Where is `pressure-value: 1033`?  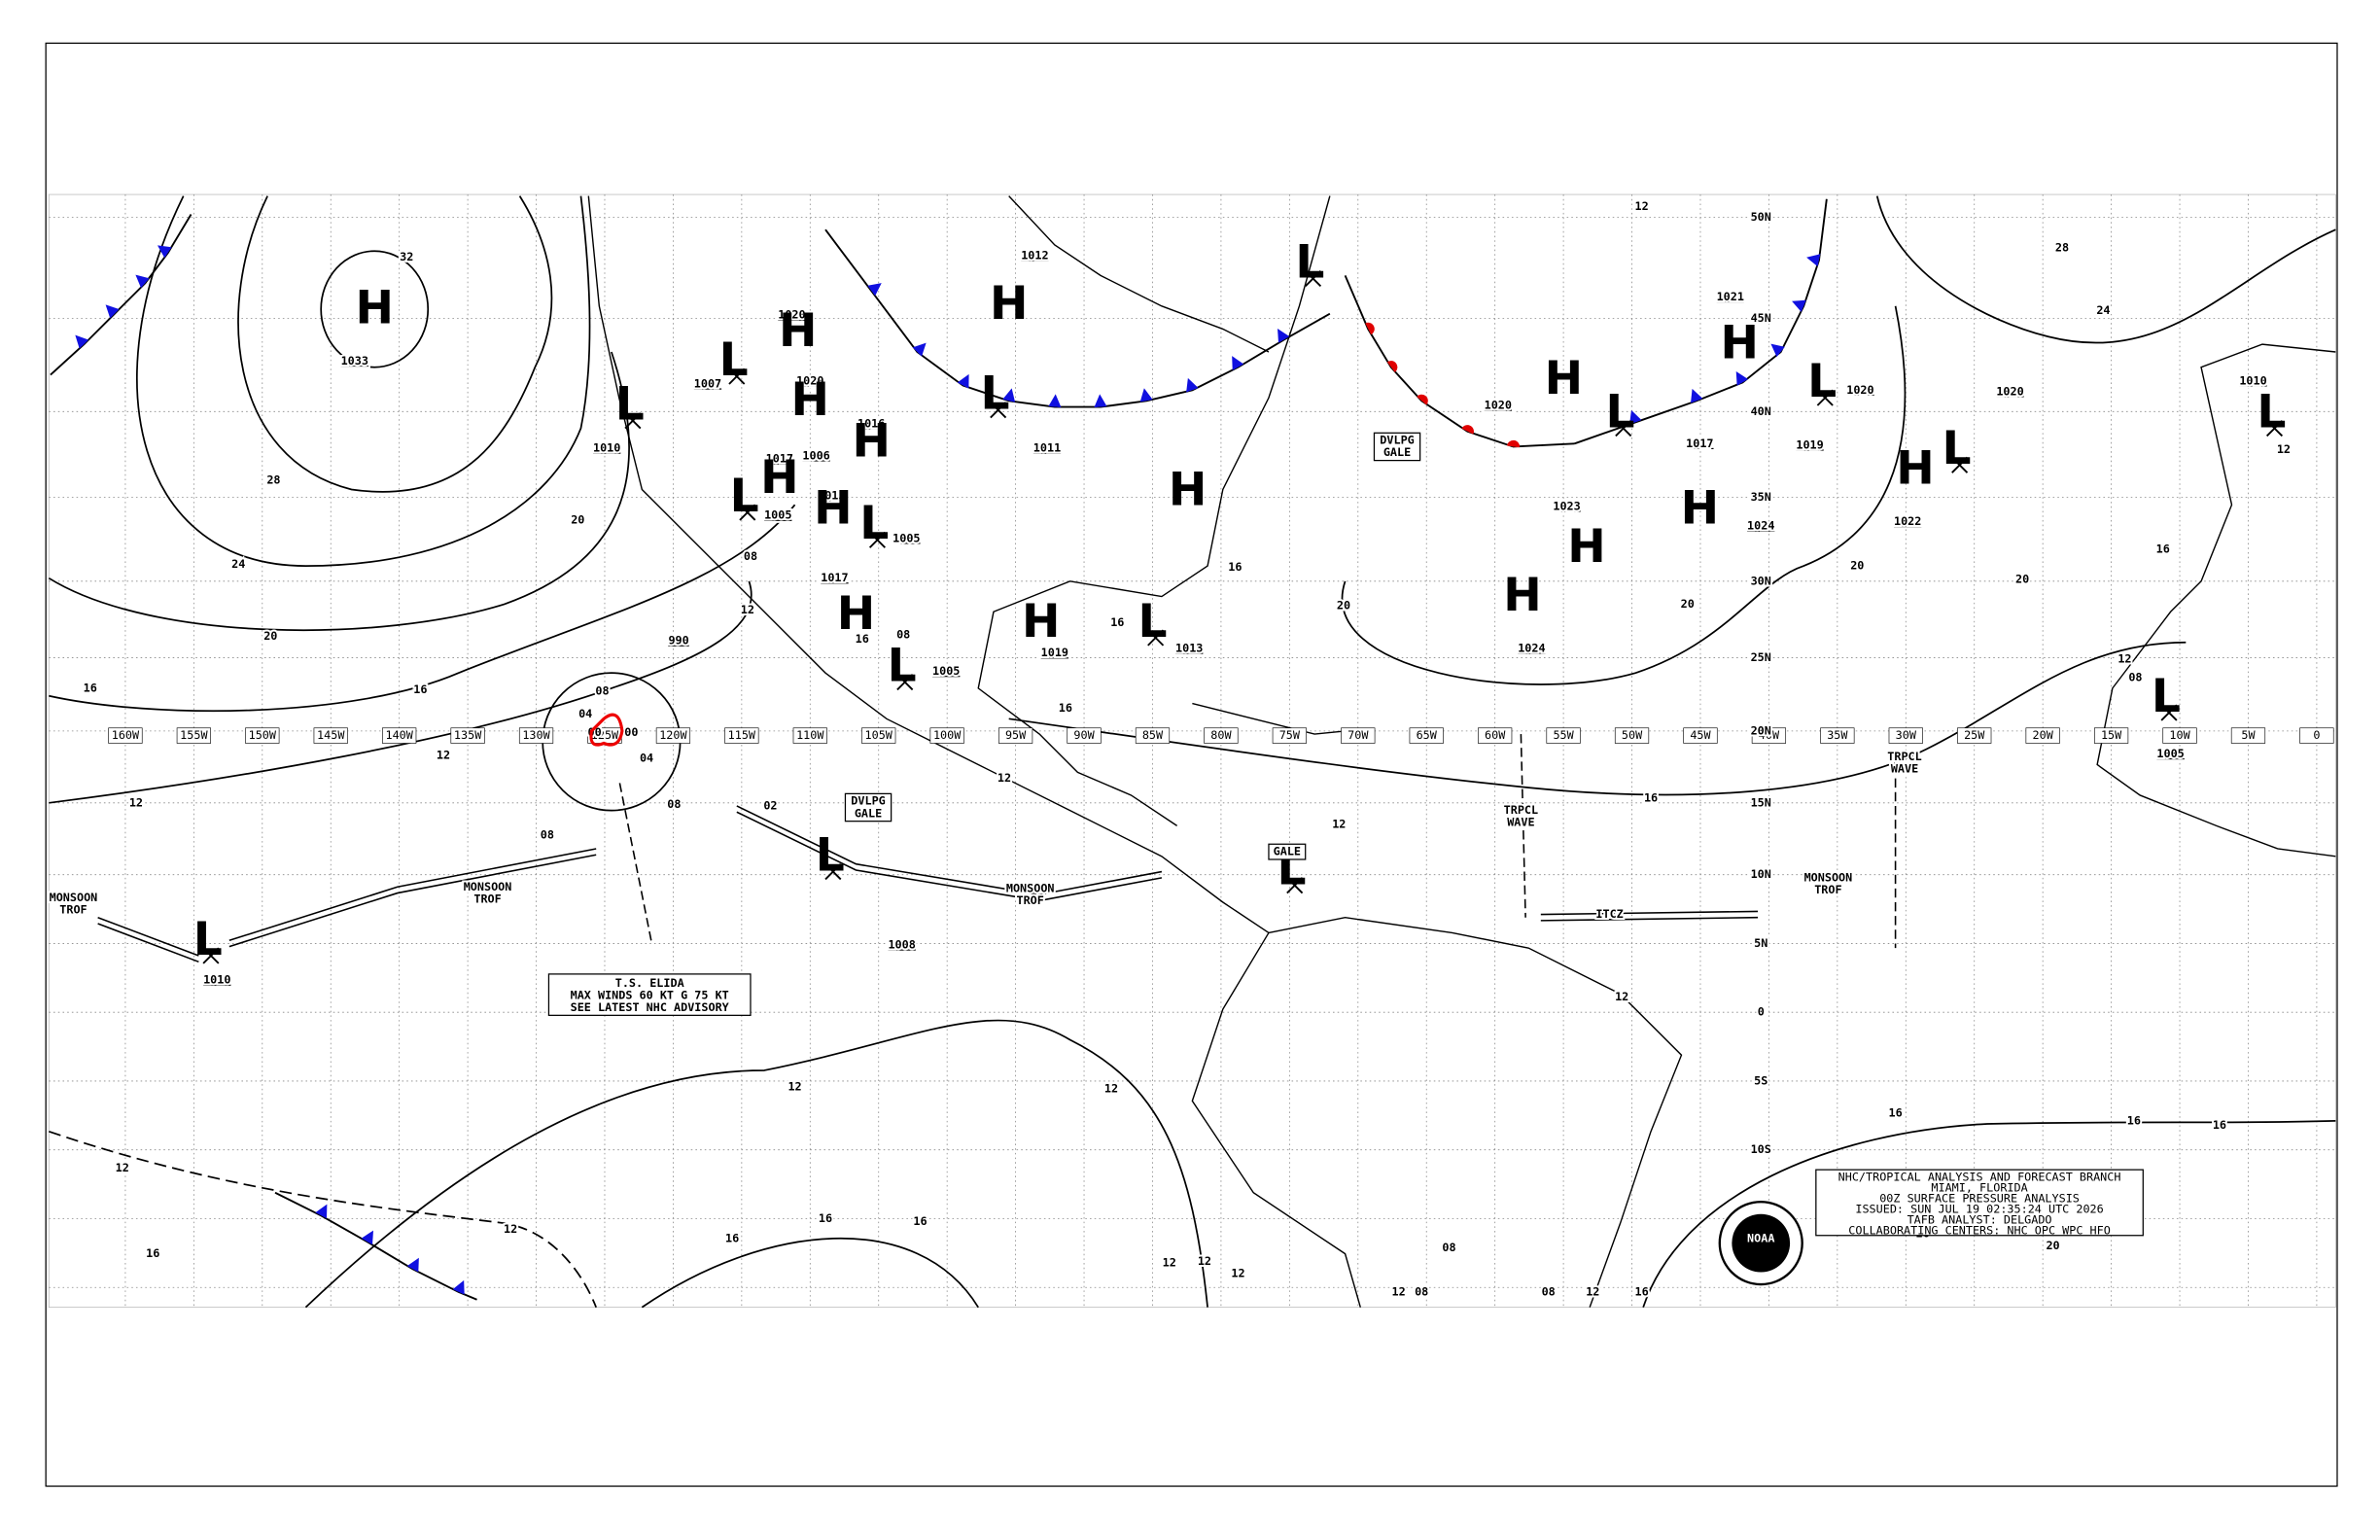 pressure-value: 1033 is located at coordinates (354, 361).